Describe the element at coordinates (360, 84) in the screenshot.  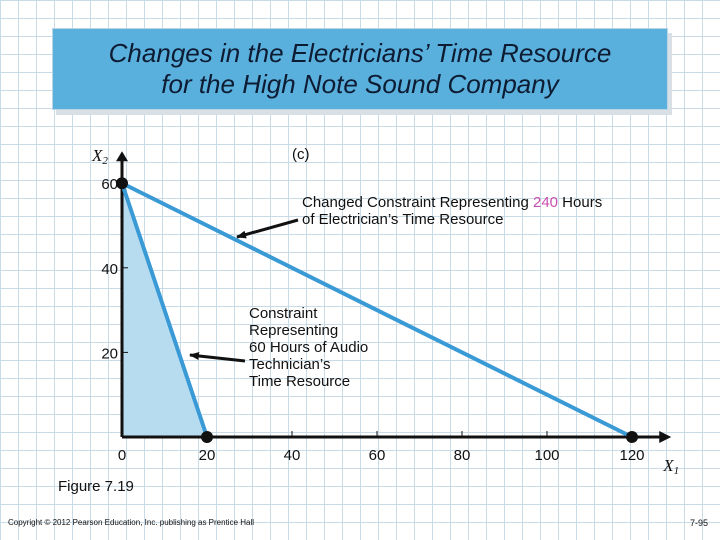
I see `title-line-2: for the High Note Sound Company` at that location.